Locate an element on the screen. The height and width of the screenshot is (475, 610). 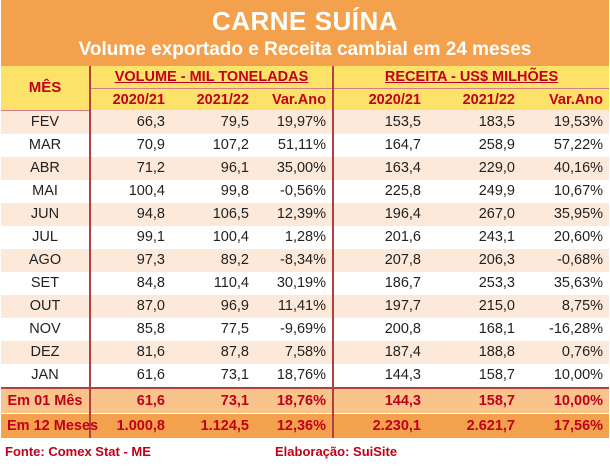
source-note: Fonte: Comex Stat - ME is located at coordinates (78, 451).